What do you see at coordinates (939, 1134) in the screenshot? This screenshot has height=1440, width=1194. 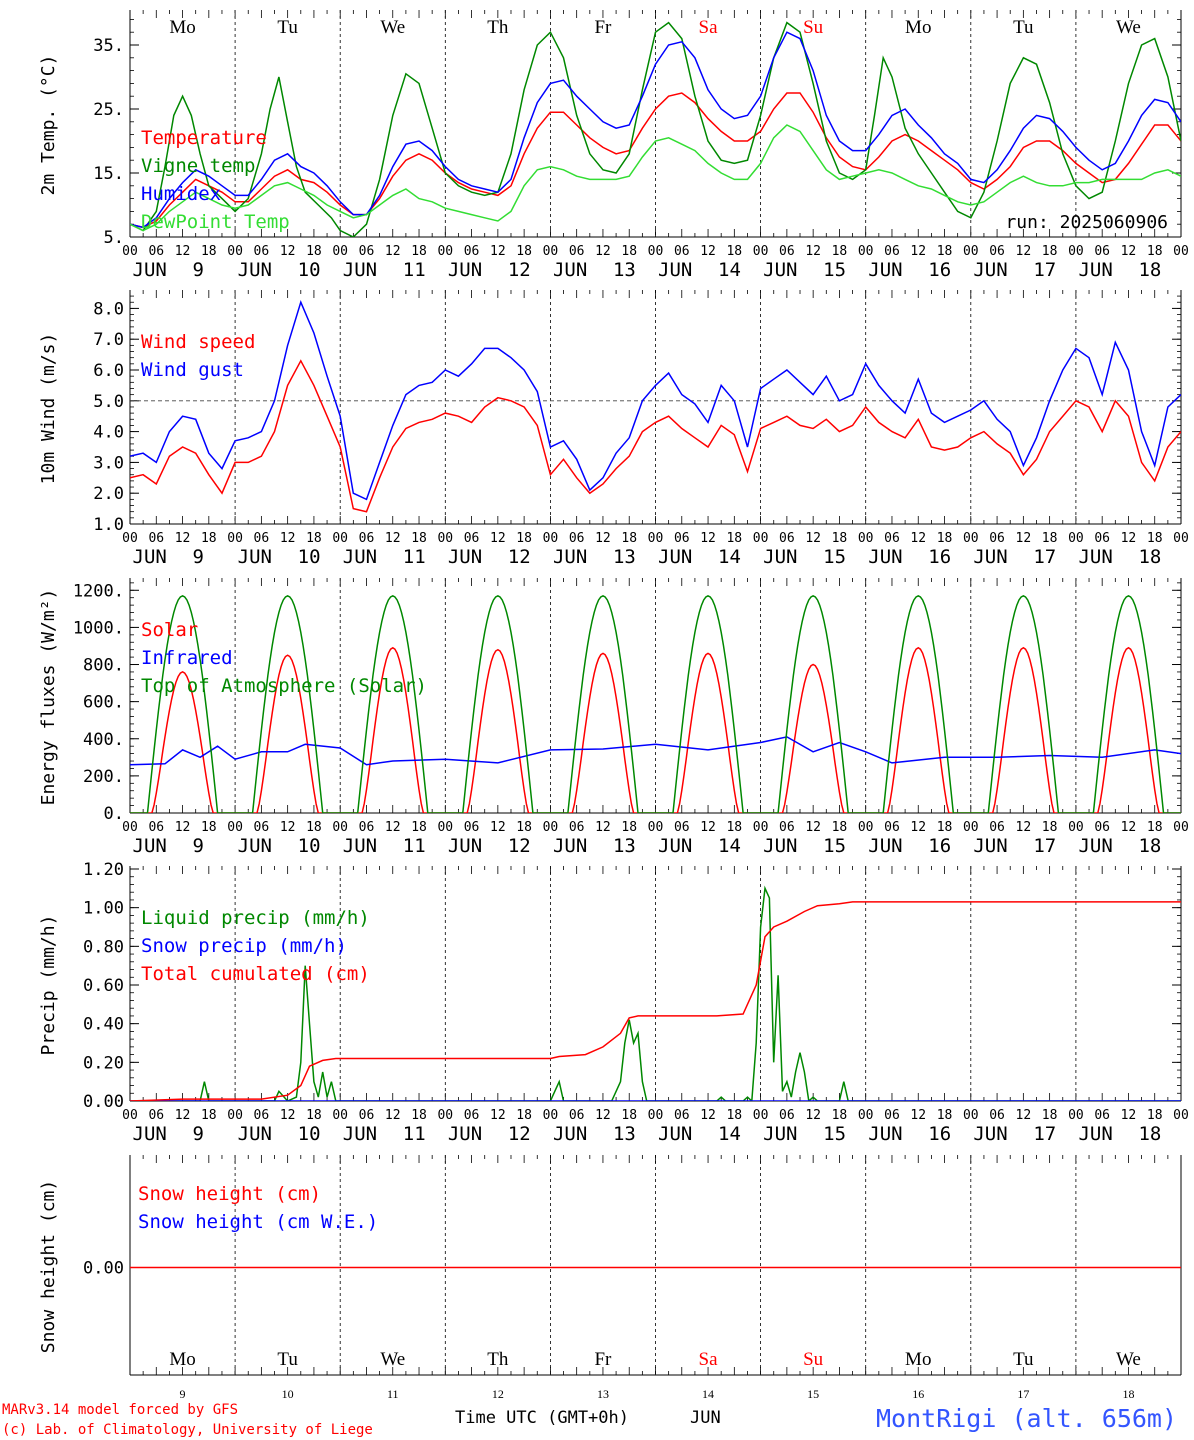 I see `x-day-number: 16` at bounding box center [939, 1134].